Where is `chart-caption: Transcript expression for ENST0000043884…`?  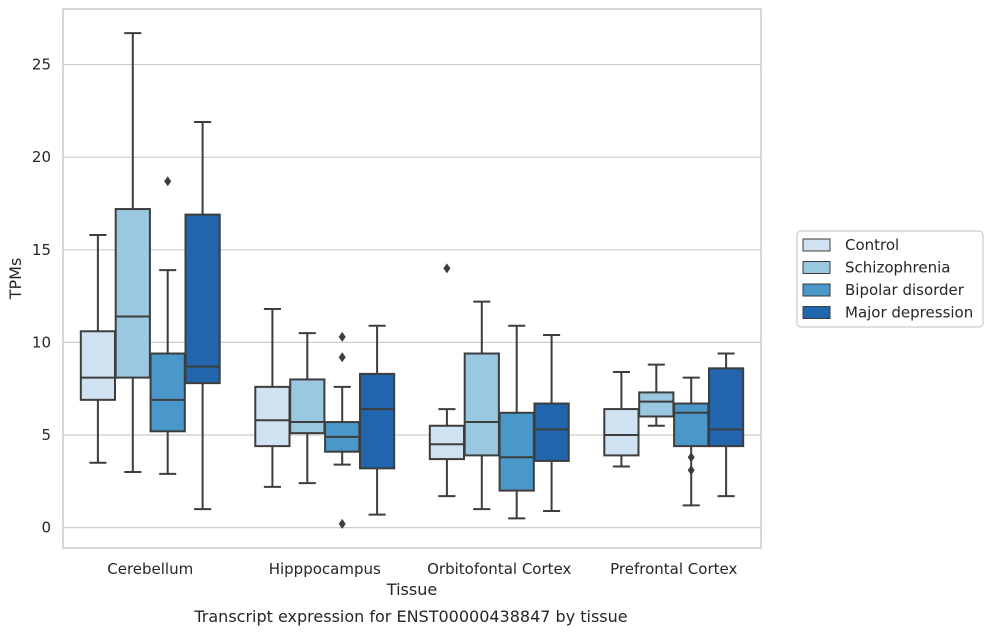 chart-caption: Transcript expression for ENST0000043884… is located at coordinates (410, 616).